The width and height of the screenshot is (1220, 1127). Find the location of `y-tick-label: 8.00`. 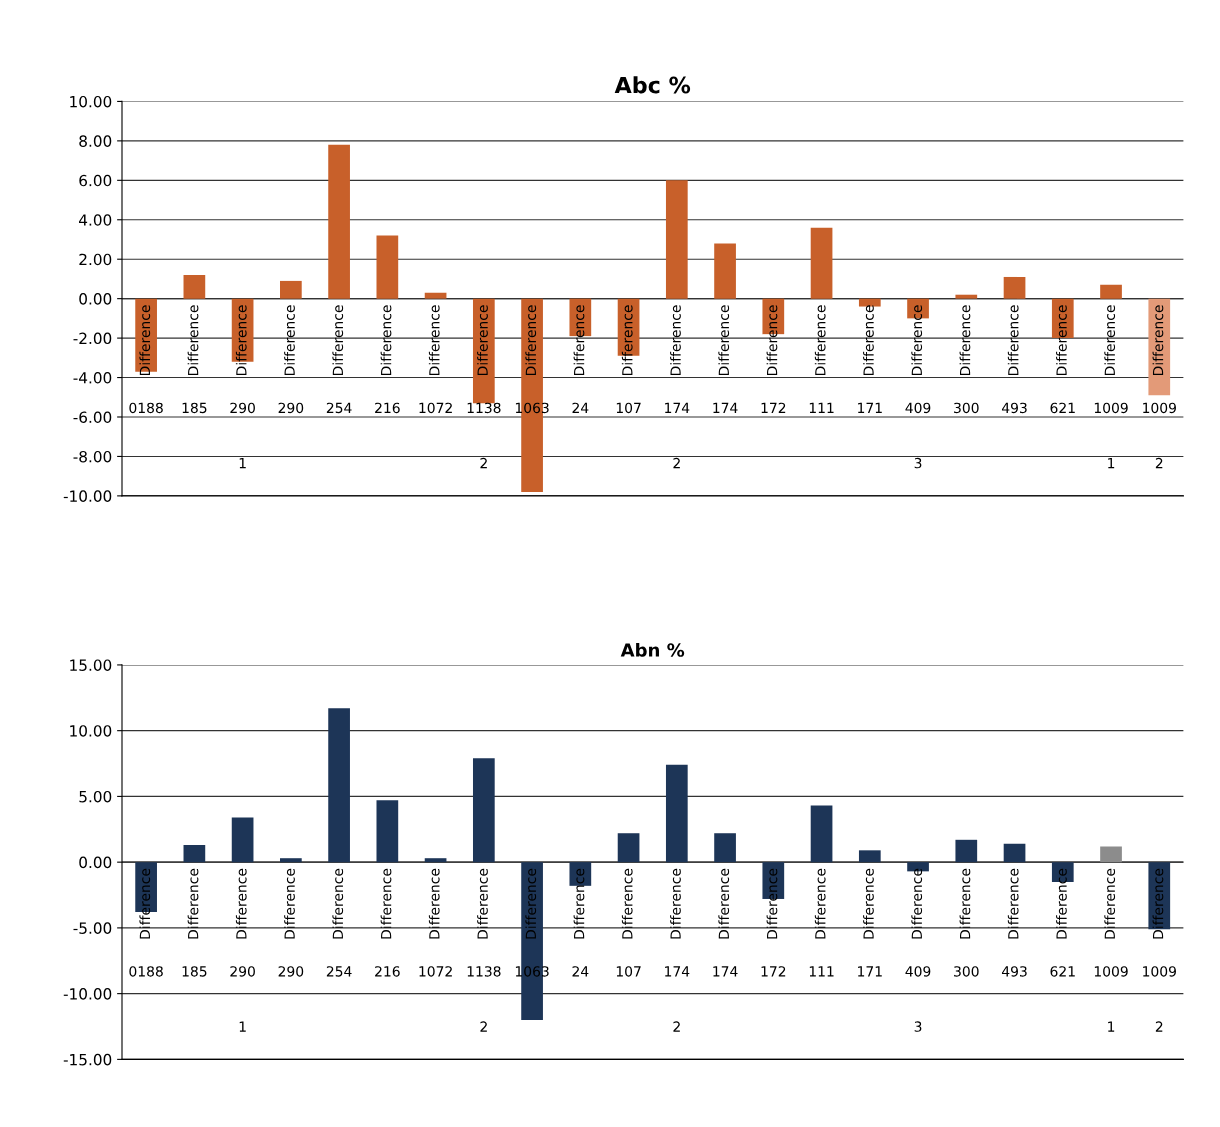

y-tick-label: 8.00 is located at coordinates (95, 141).